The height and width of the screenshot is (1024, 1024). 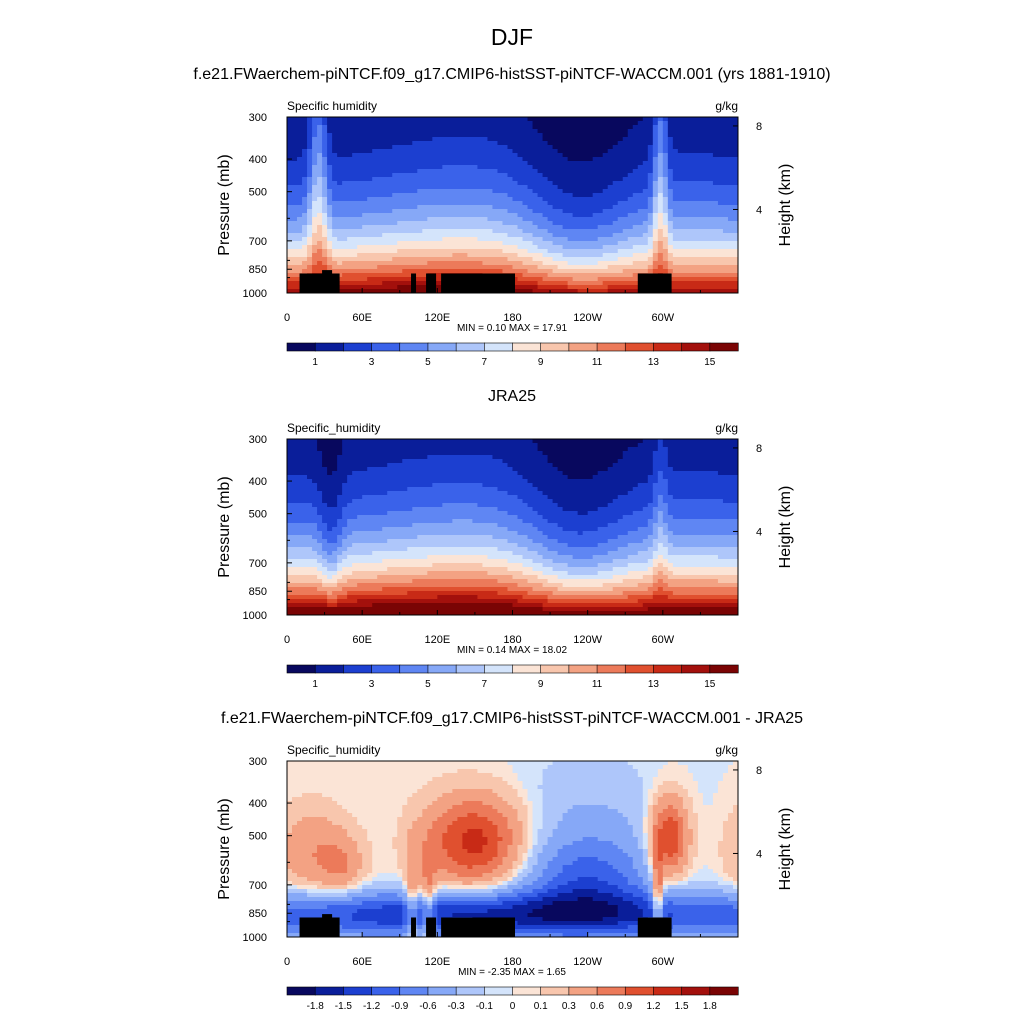 I want to click on y-tick-label: 850, so click(x=258, y=914).